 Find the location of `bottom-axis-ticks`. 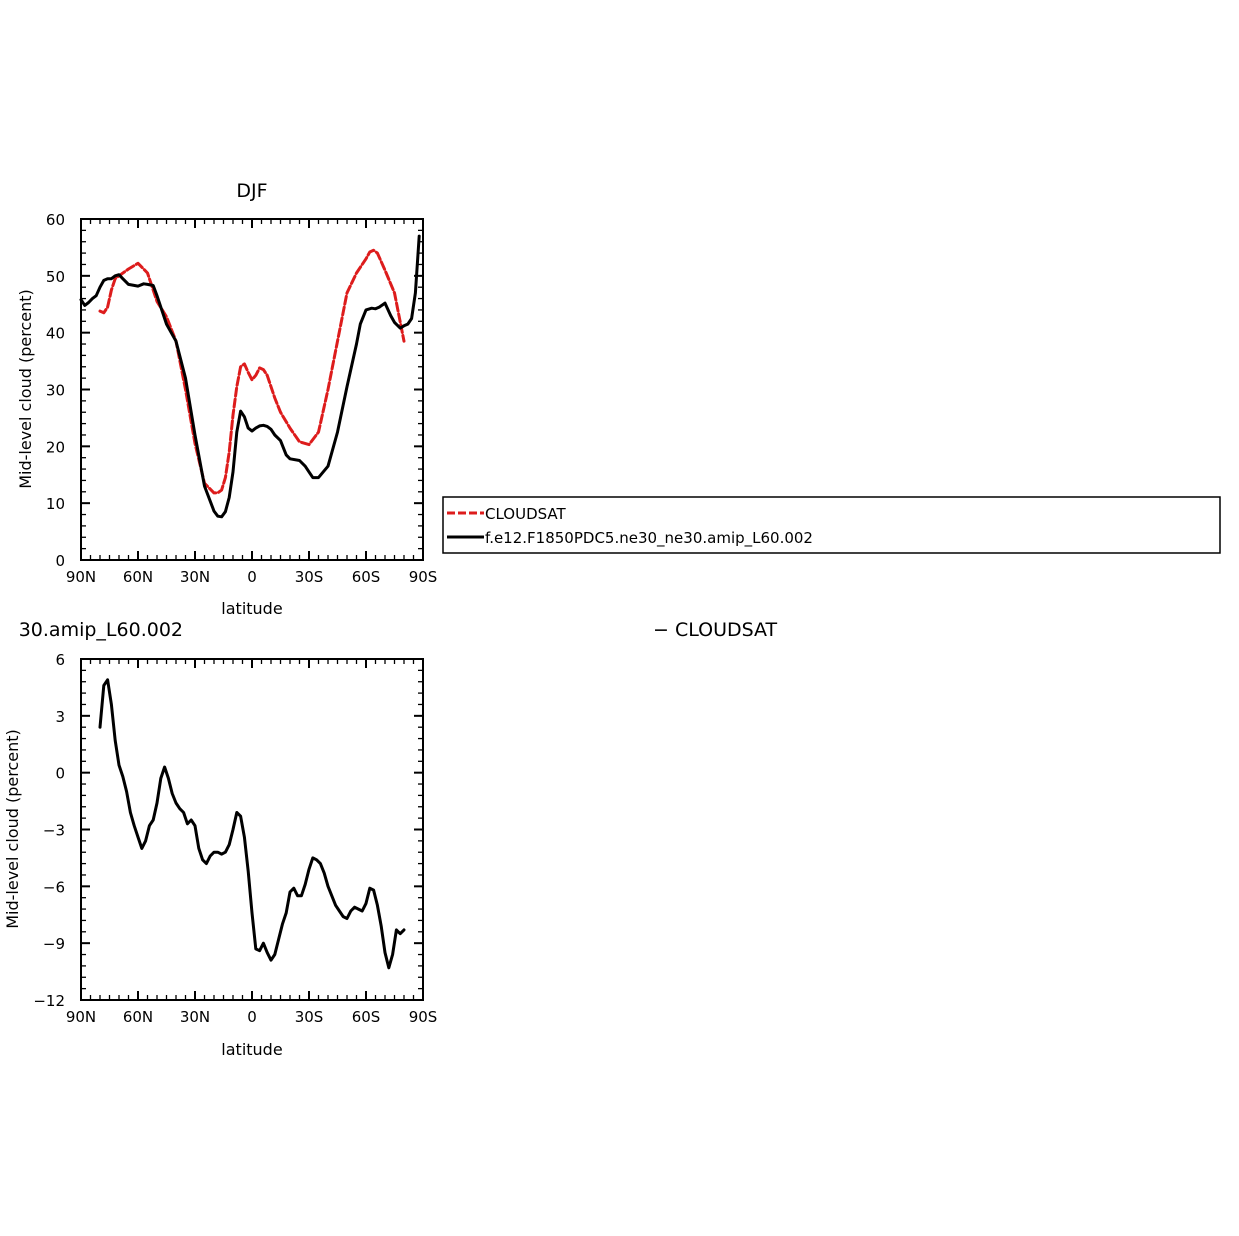

bottom-axis-ticks is located at coordinates (252, 829).